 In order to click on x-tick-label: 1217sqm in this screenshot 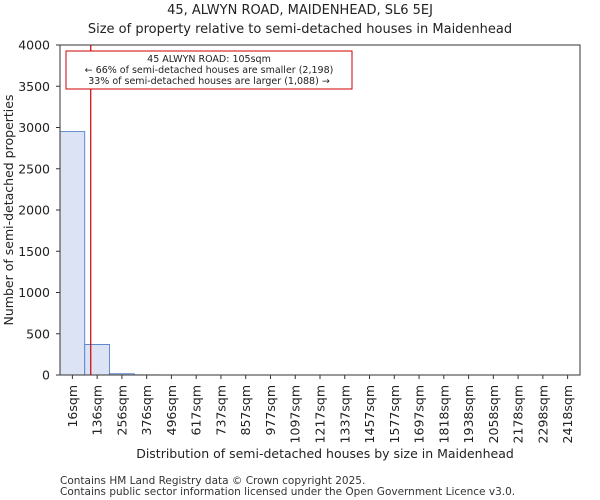, I will do `click(320, 414)`.